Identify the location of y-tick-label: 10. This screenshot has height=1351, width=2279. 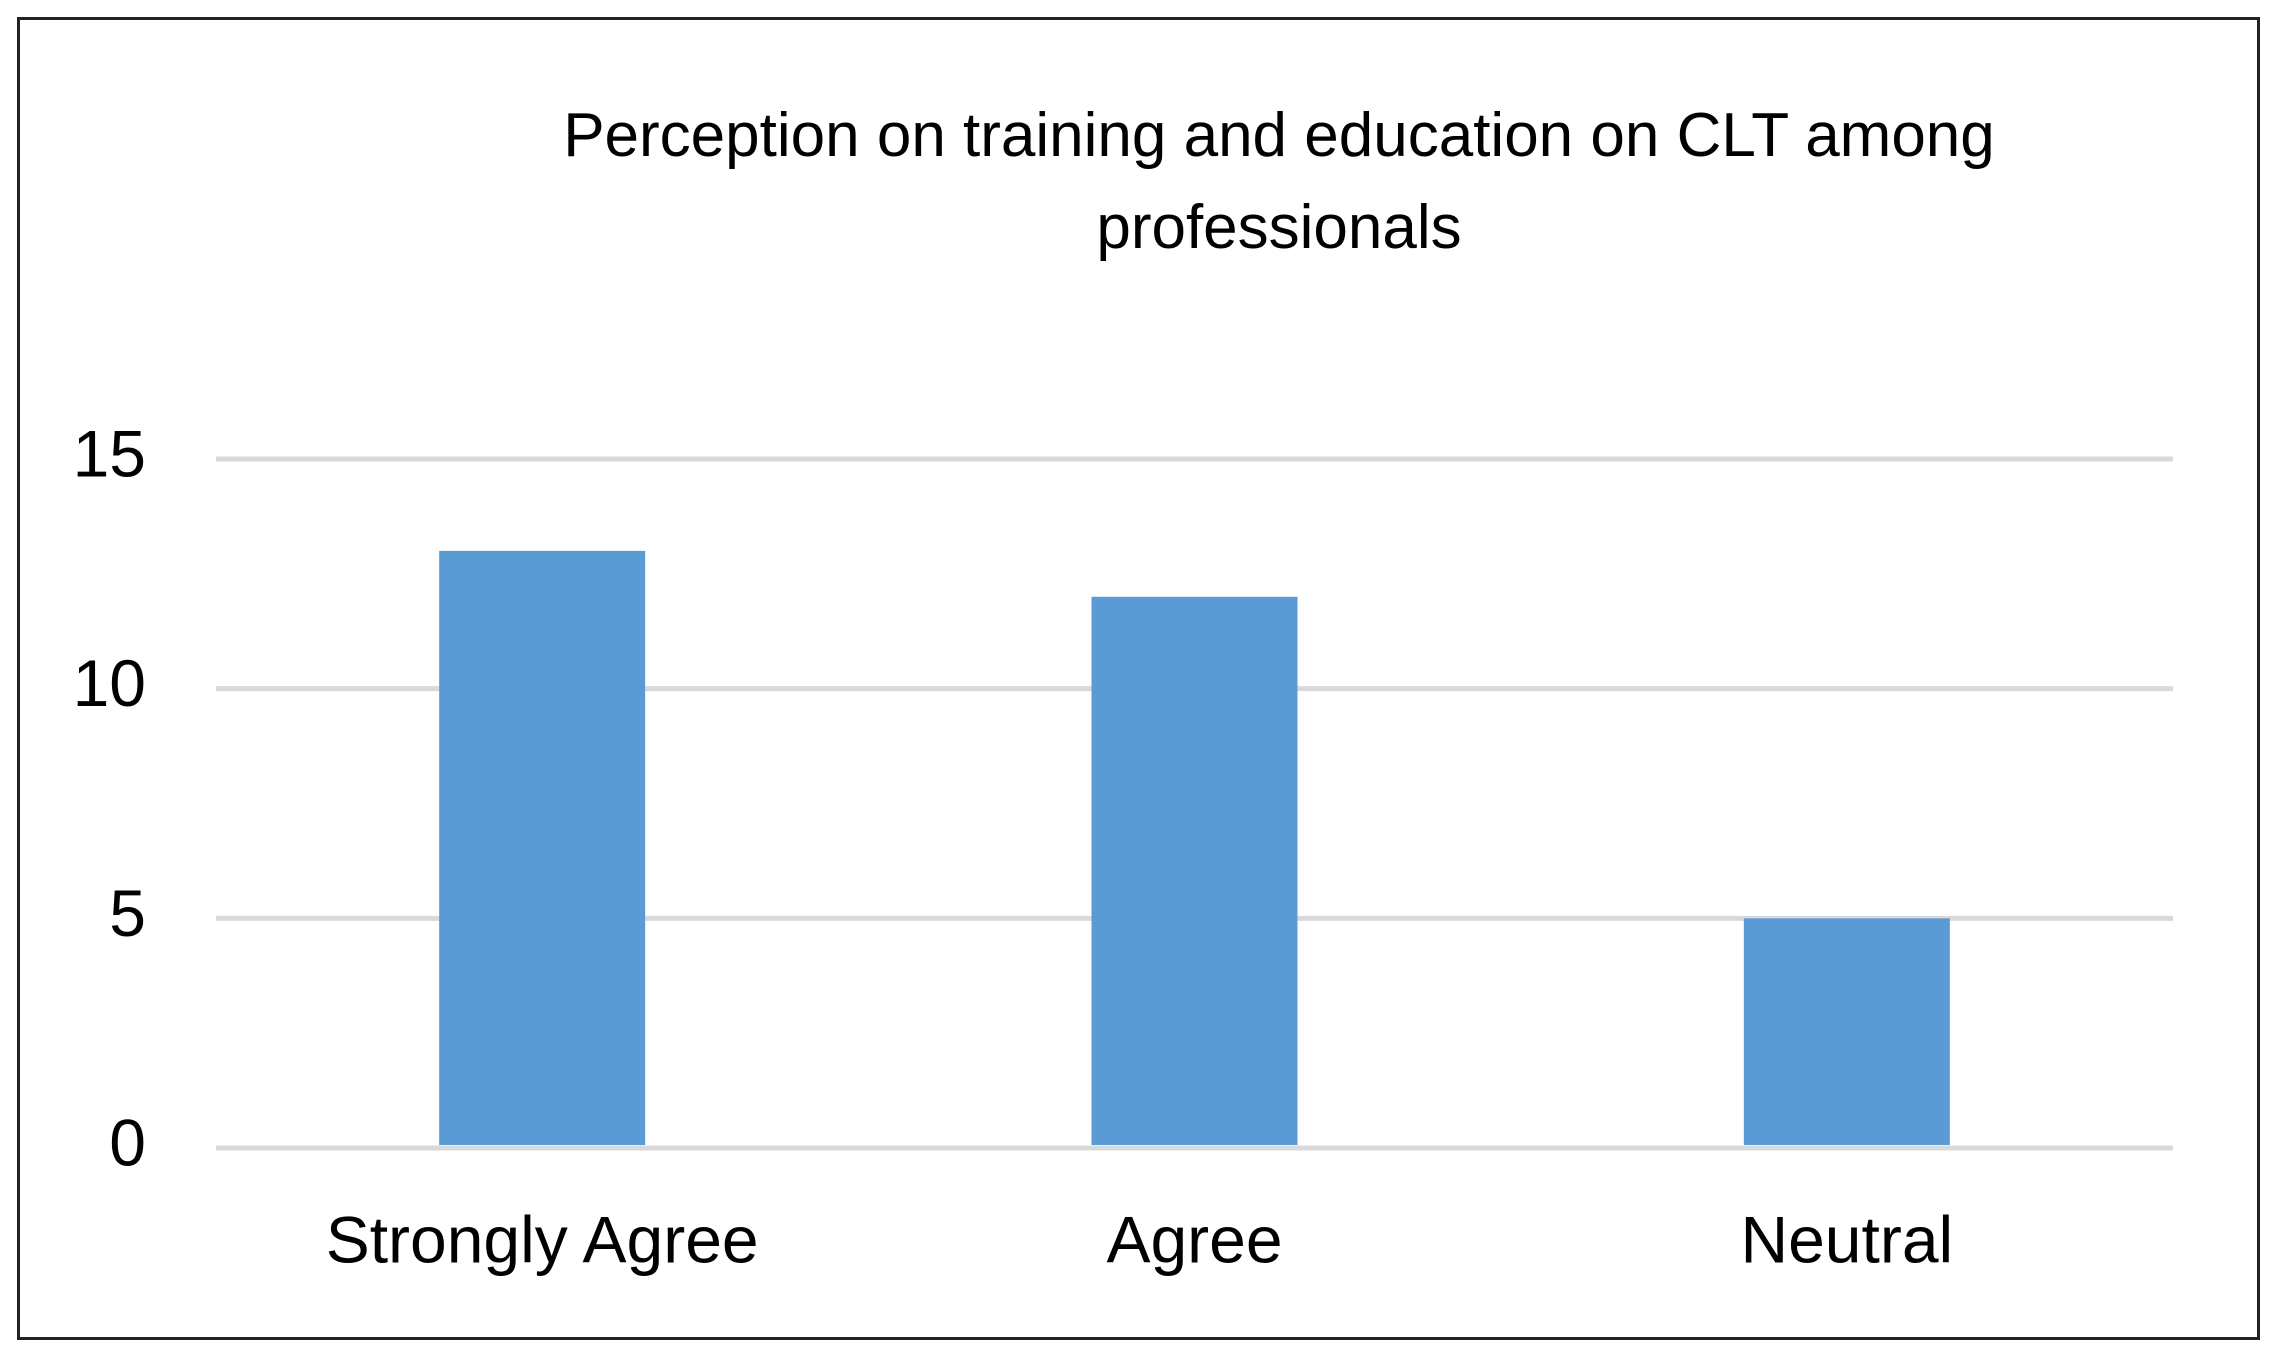
(109, 683).